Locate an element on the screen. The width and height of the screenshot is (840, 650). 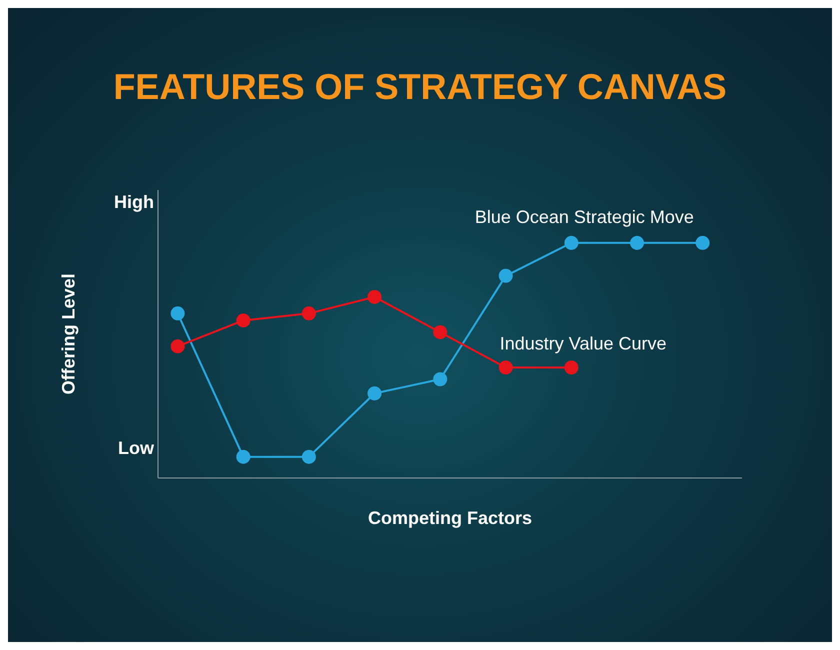
series-label: Blue Ocean Strategic Move is located at coordinates (584, 216).